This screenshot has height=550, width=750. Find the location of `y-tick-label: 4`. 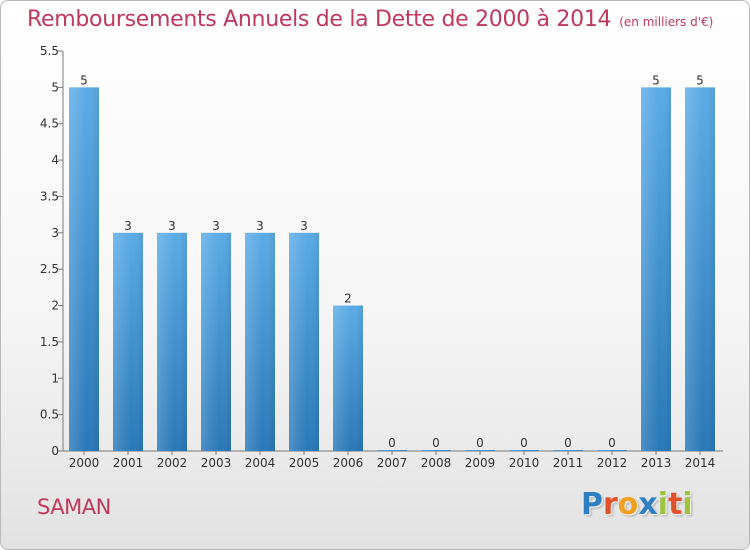

y-tick-label: 4 is located at coordinates (55, 160).